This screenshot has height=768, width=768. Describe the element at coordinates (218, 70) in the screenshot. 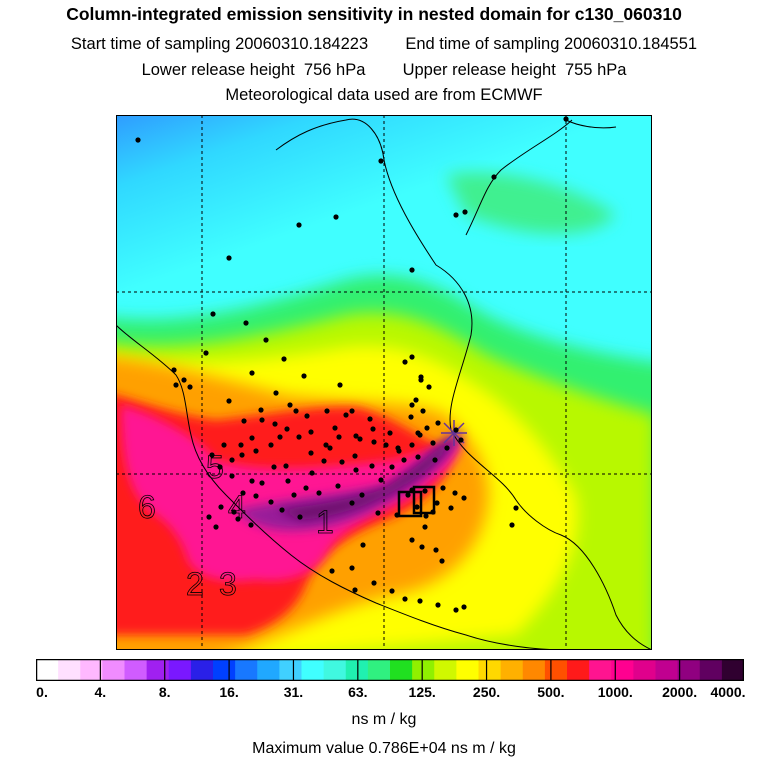

I see `lower-release-label: Lower release height` at that location.